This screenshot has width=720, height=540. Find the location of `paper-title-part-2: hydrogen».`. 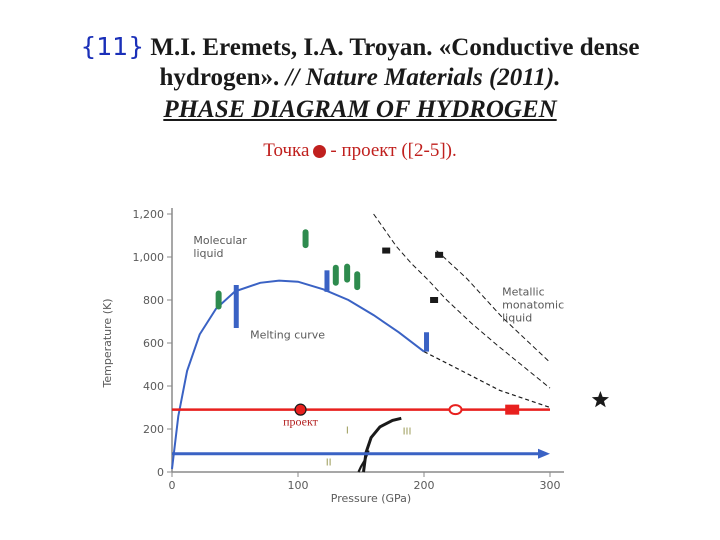

paper-title-part-2: hydrogen». is located at coordinates (219, 77).